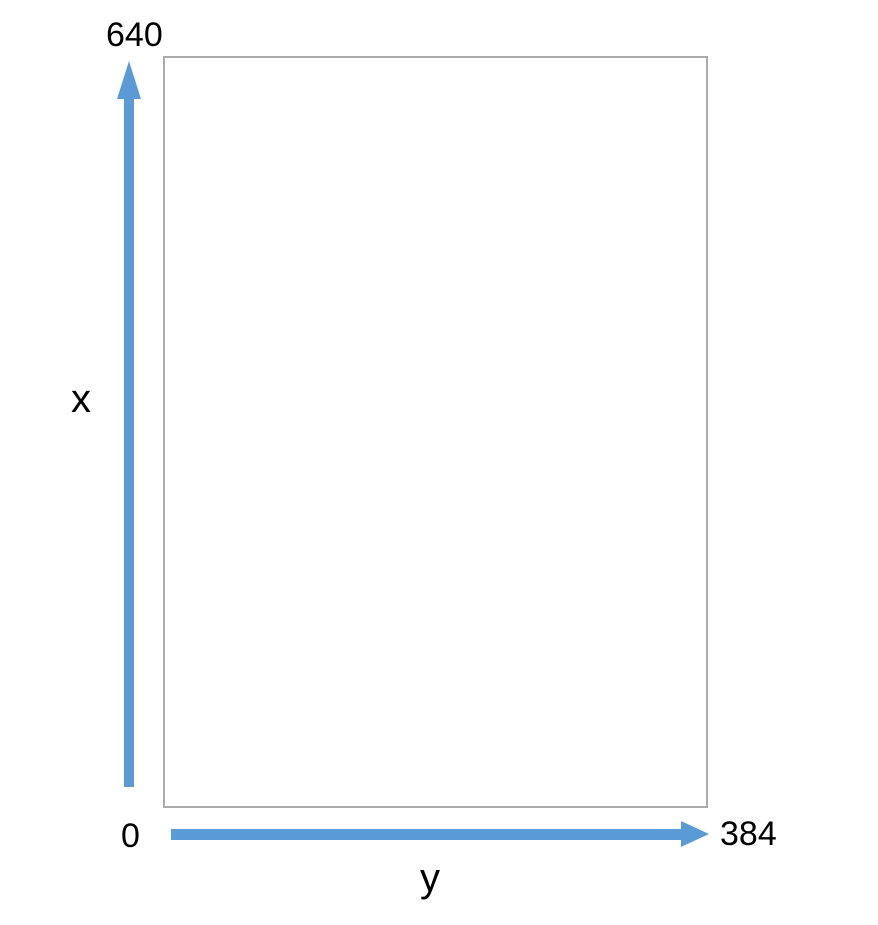  I want to click on y-axis-arrowhead, so click(695, 834).